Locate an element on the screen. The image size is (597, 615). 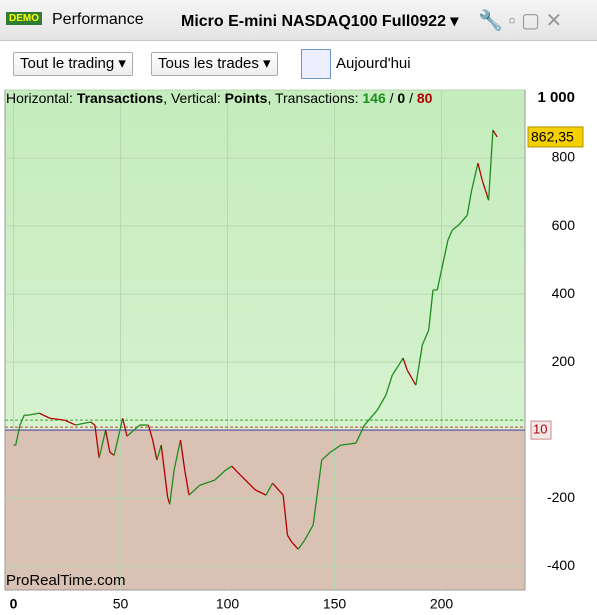
demo-badge: DEMO is located at coordinates (24, 18).